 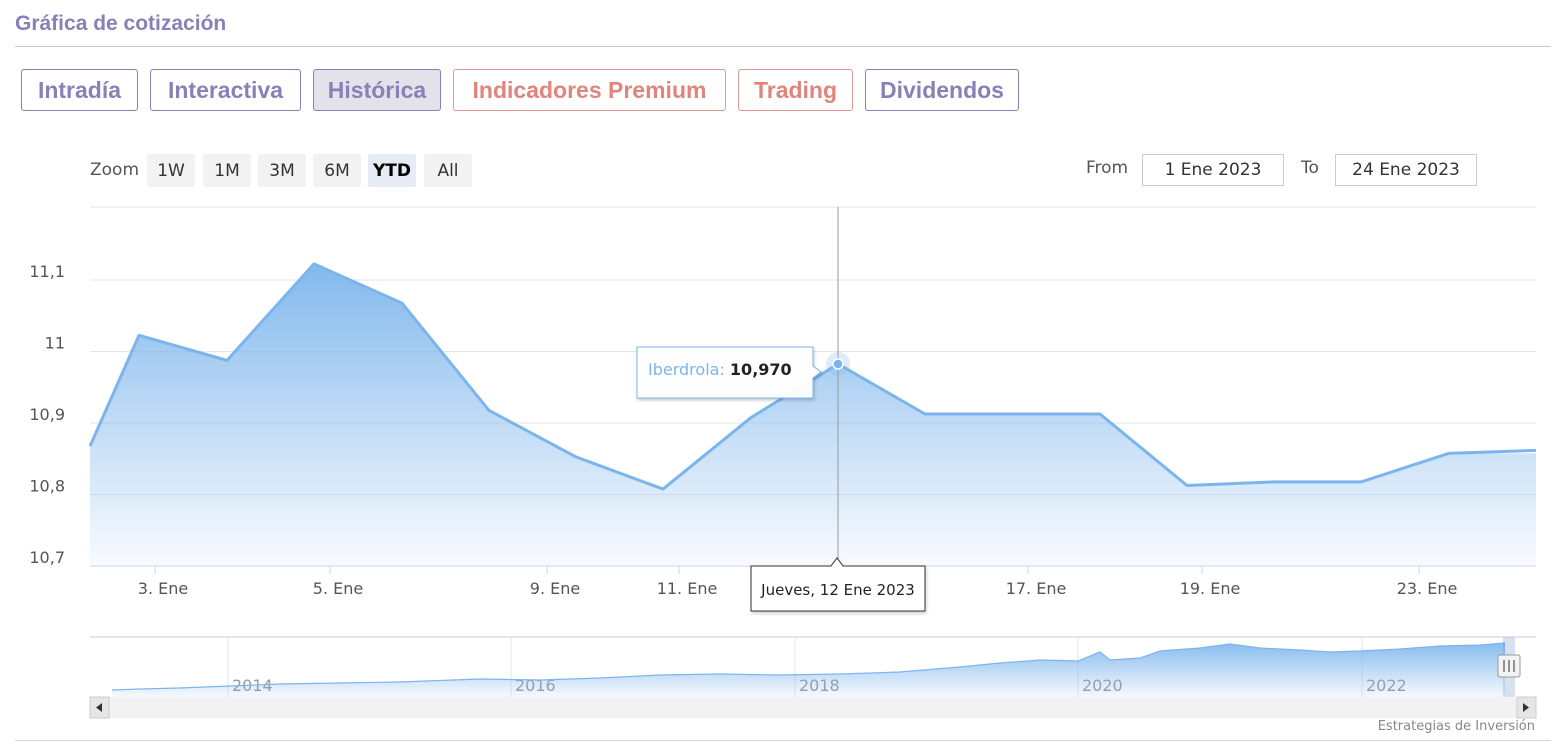 I want to click on y-tick-label: 10,7, so click(x=47, y=557).